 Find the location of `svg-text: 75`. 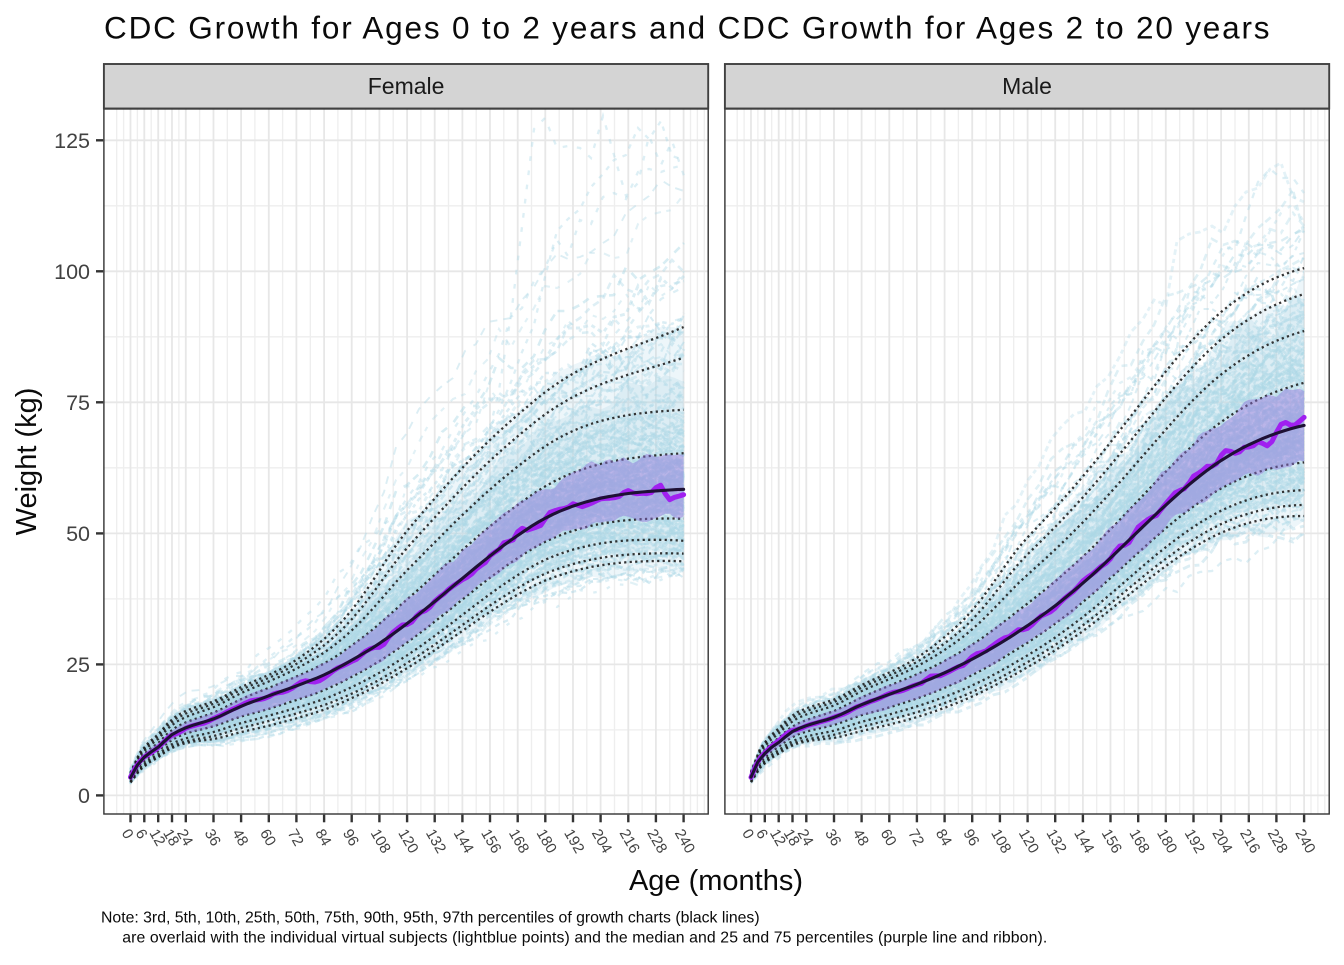

svg-text: 75 is located at coordinates (78, 403).